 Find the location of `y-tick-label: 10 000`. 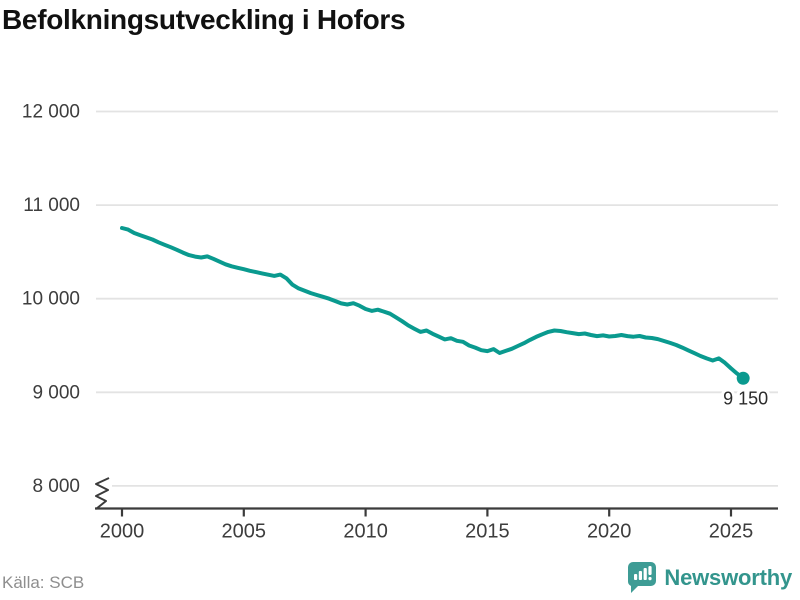

y-tick-label: 10 000 is located at coordinates (51, 299).